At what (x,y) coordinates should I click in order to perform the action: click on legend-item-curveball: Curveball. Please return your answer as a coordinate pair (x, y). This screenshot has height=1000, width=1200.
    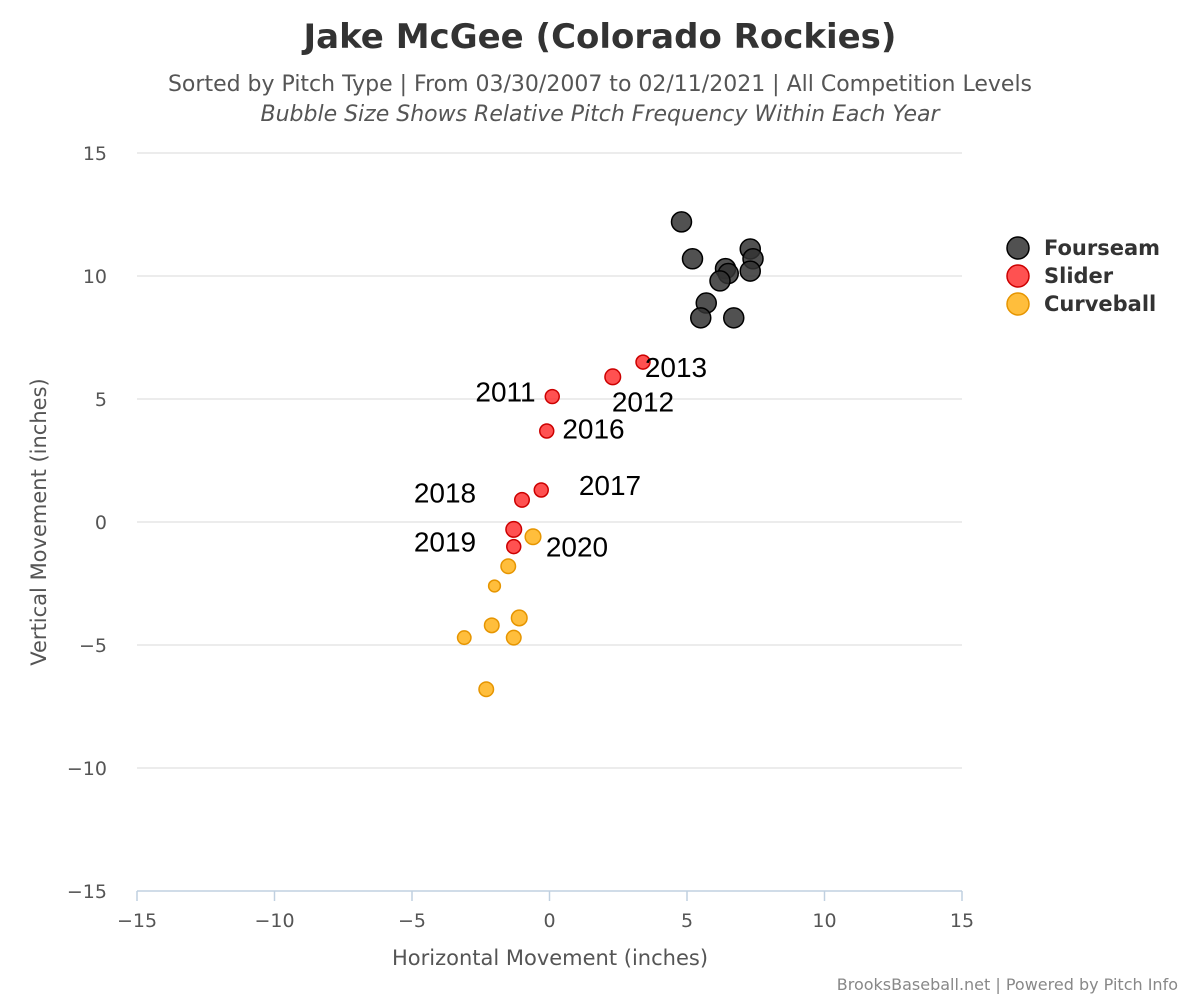
    Looking at the image, I should click on (1081, 304).